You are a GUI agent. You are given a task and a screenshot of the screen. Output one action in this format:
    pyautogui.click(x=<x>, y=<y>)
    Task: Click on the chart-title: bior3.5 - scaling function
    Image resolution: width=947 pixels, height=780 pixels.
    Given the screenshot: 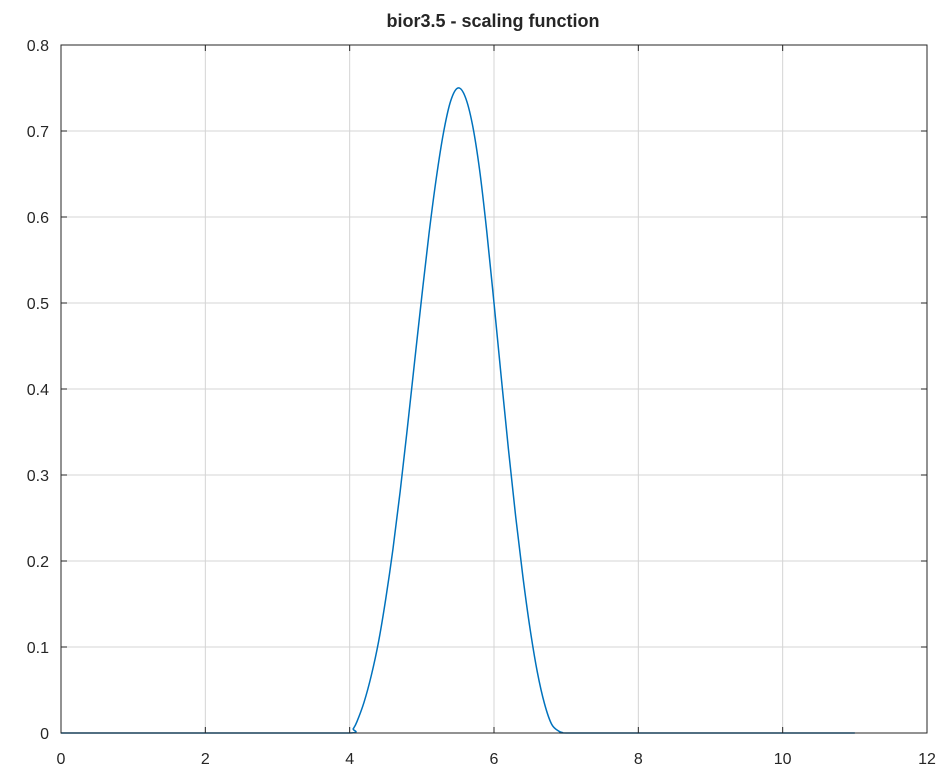 What is the action you would take?
    pyautogui.click(x=492, y=21)
    